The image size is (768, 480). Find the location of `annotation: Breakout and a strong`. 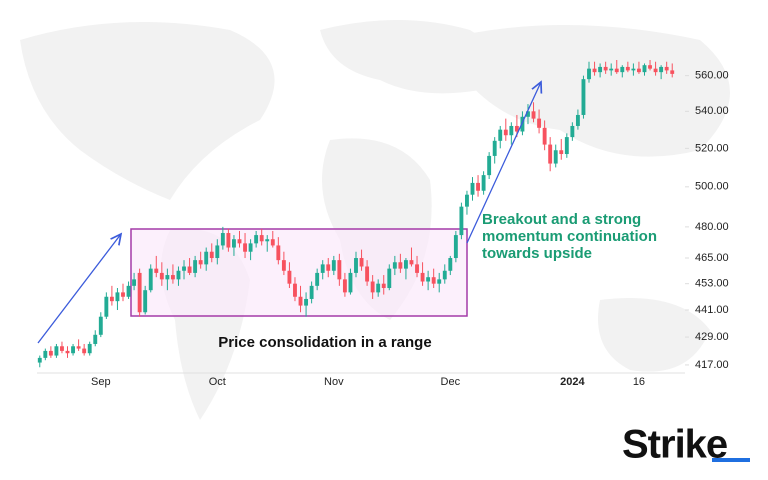

annotation: Breakout and a strong is located at coordinates (561, 219).